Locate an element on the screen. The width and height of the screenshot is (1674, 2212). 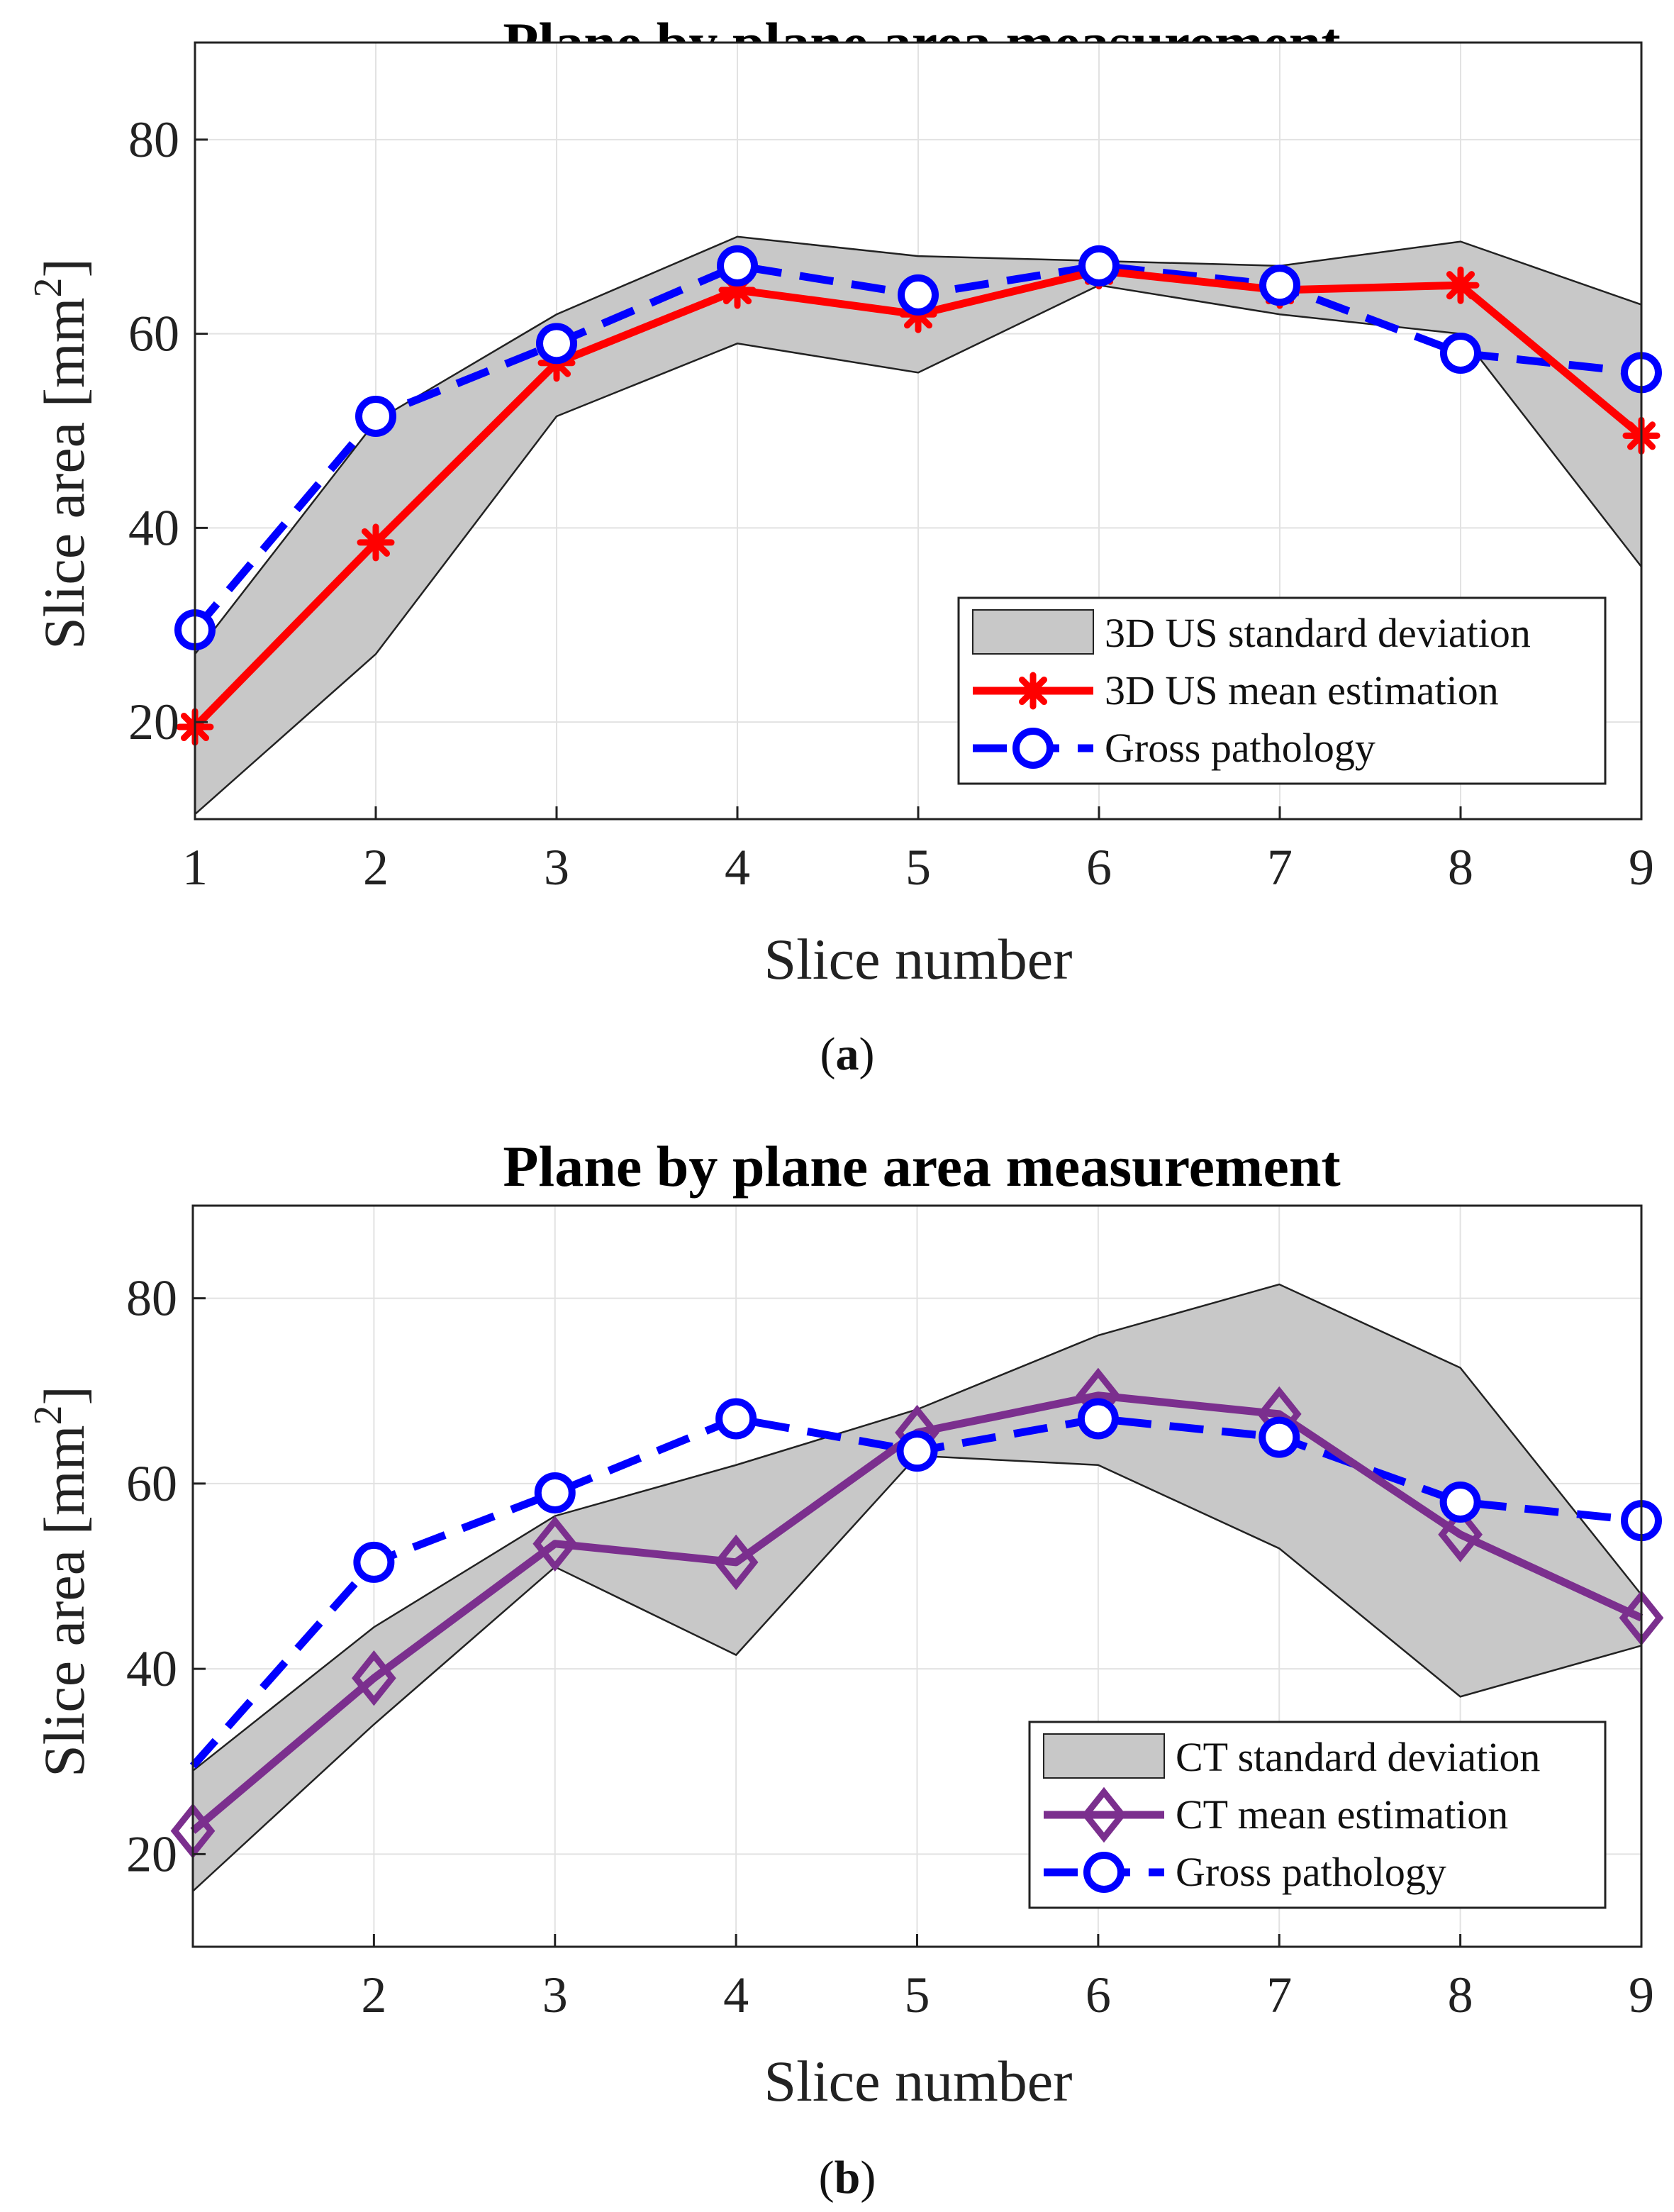
y-axis-label-b: Slice area [mm2] is located at coordinates (61, 1581).